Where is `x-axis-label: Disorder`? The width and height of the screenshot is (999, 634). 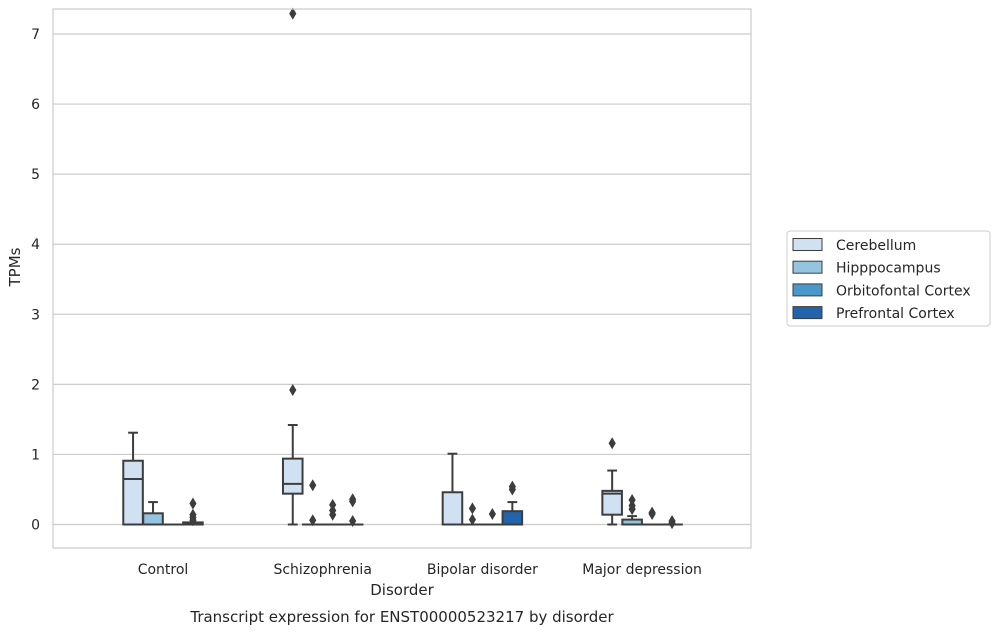 x-axis-label: Disorder is located at coordinates (402, 590).